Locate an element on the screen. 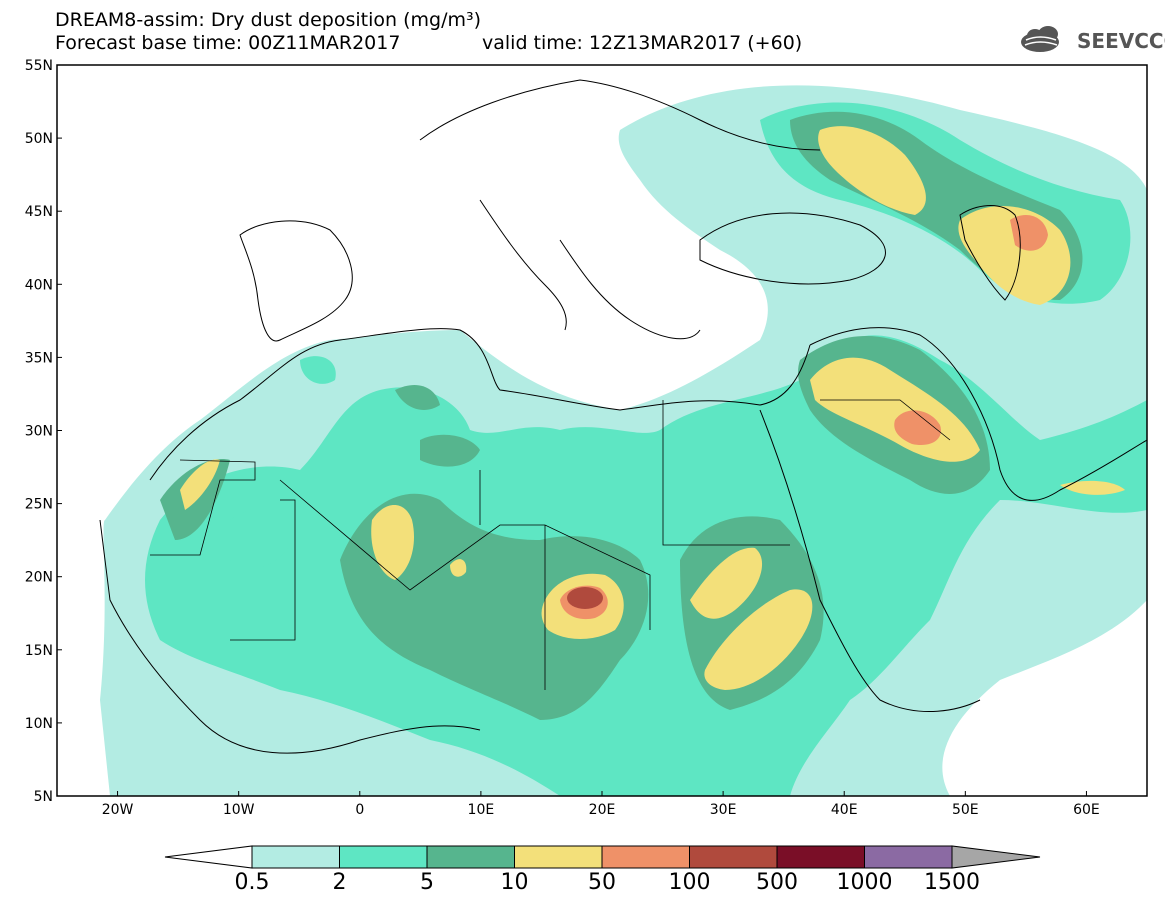 This screenshot has width=1165, height=907. latitude-axis: 55N 50N 45N 40N 35N 30N 25N 20N 15N 10N 5N is located at coordinates (43, 431).